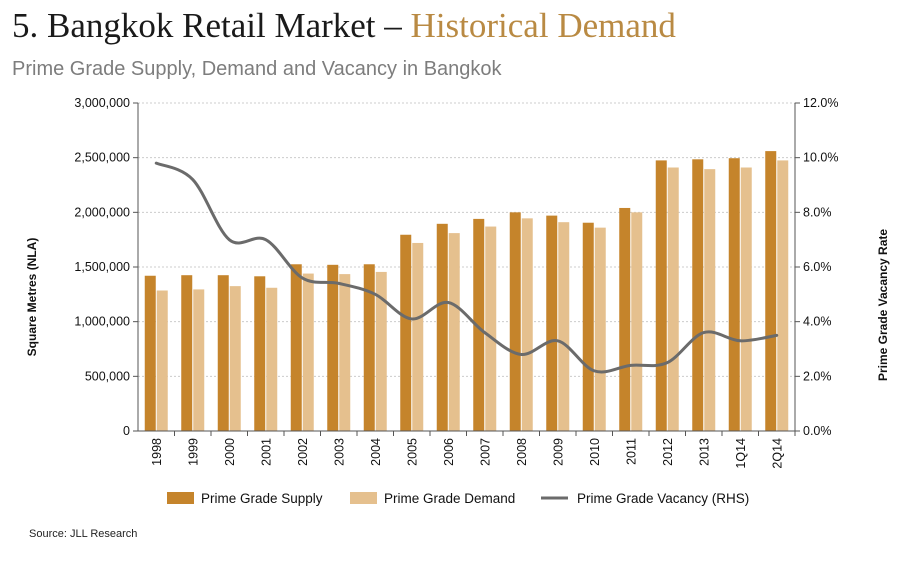  Describe the element at coordinates (230, 452) in the screenshot. I see `x-tick-label: 2000` at that location.